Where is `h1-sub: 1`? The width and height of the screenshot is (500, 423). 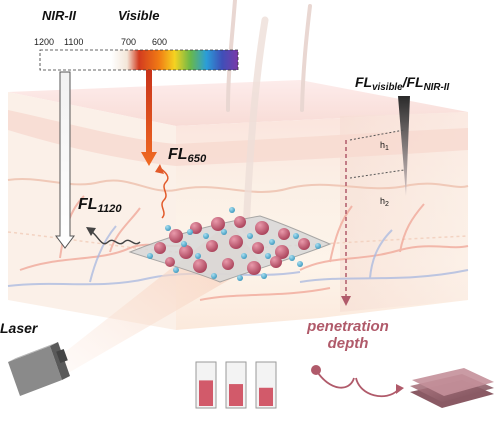 h1-sub: 1 is located at coordinates (387, 148).